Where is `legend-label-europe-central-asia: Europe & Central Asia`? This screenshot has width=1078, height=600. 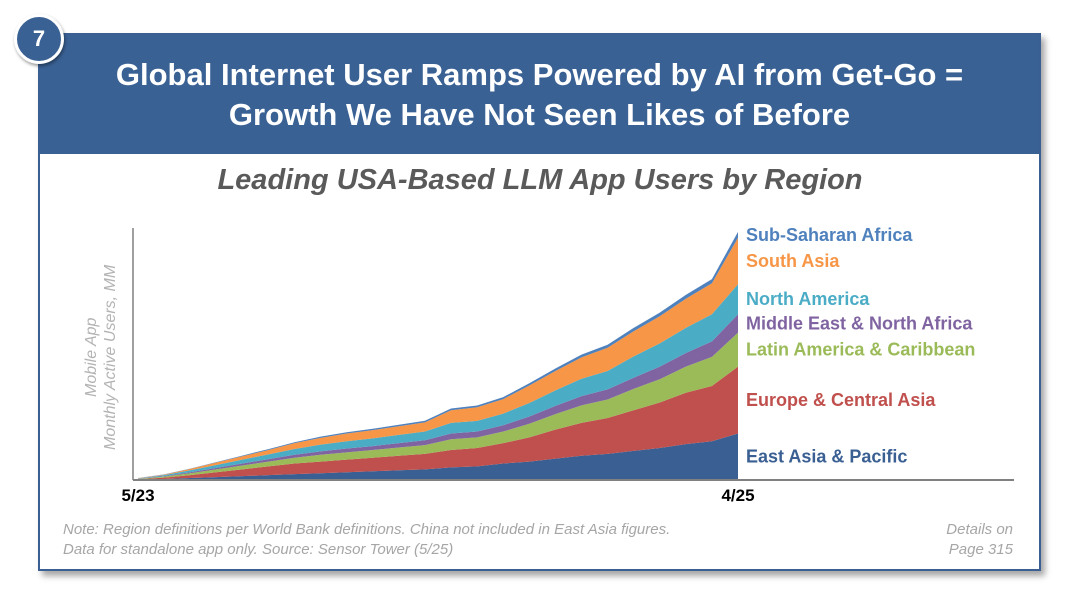
legend-label-europe-central-asia: Europe & Central Asia is located at coordinates (841, 400).